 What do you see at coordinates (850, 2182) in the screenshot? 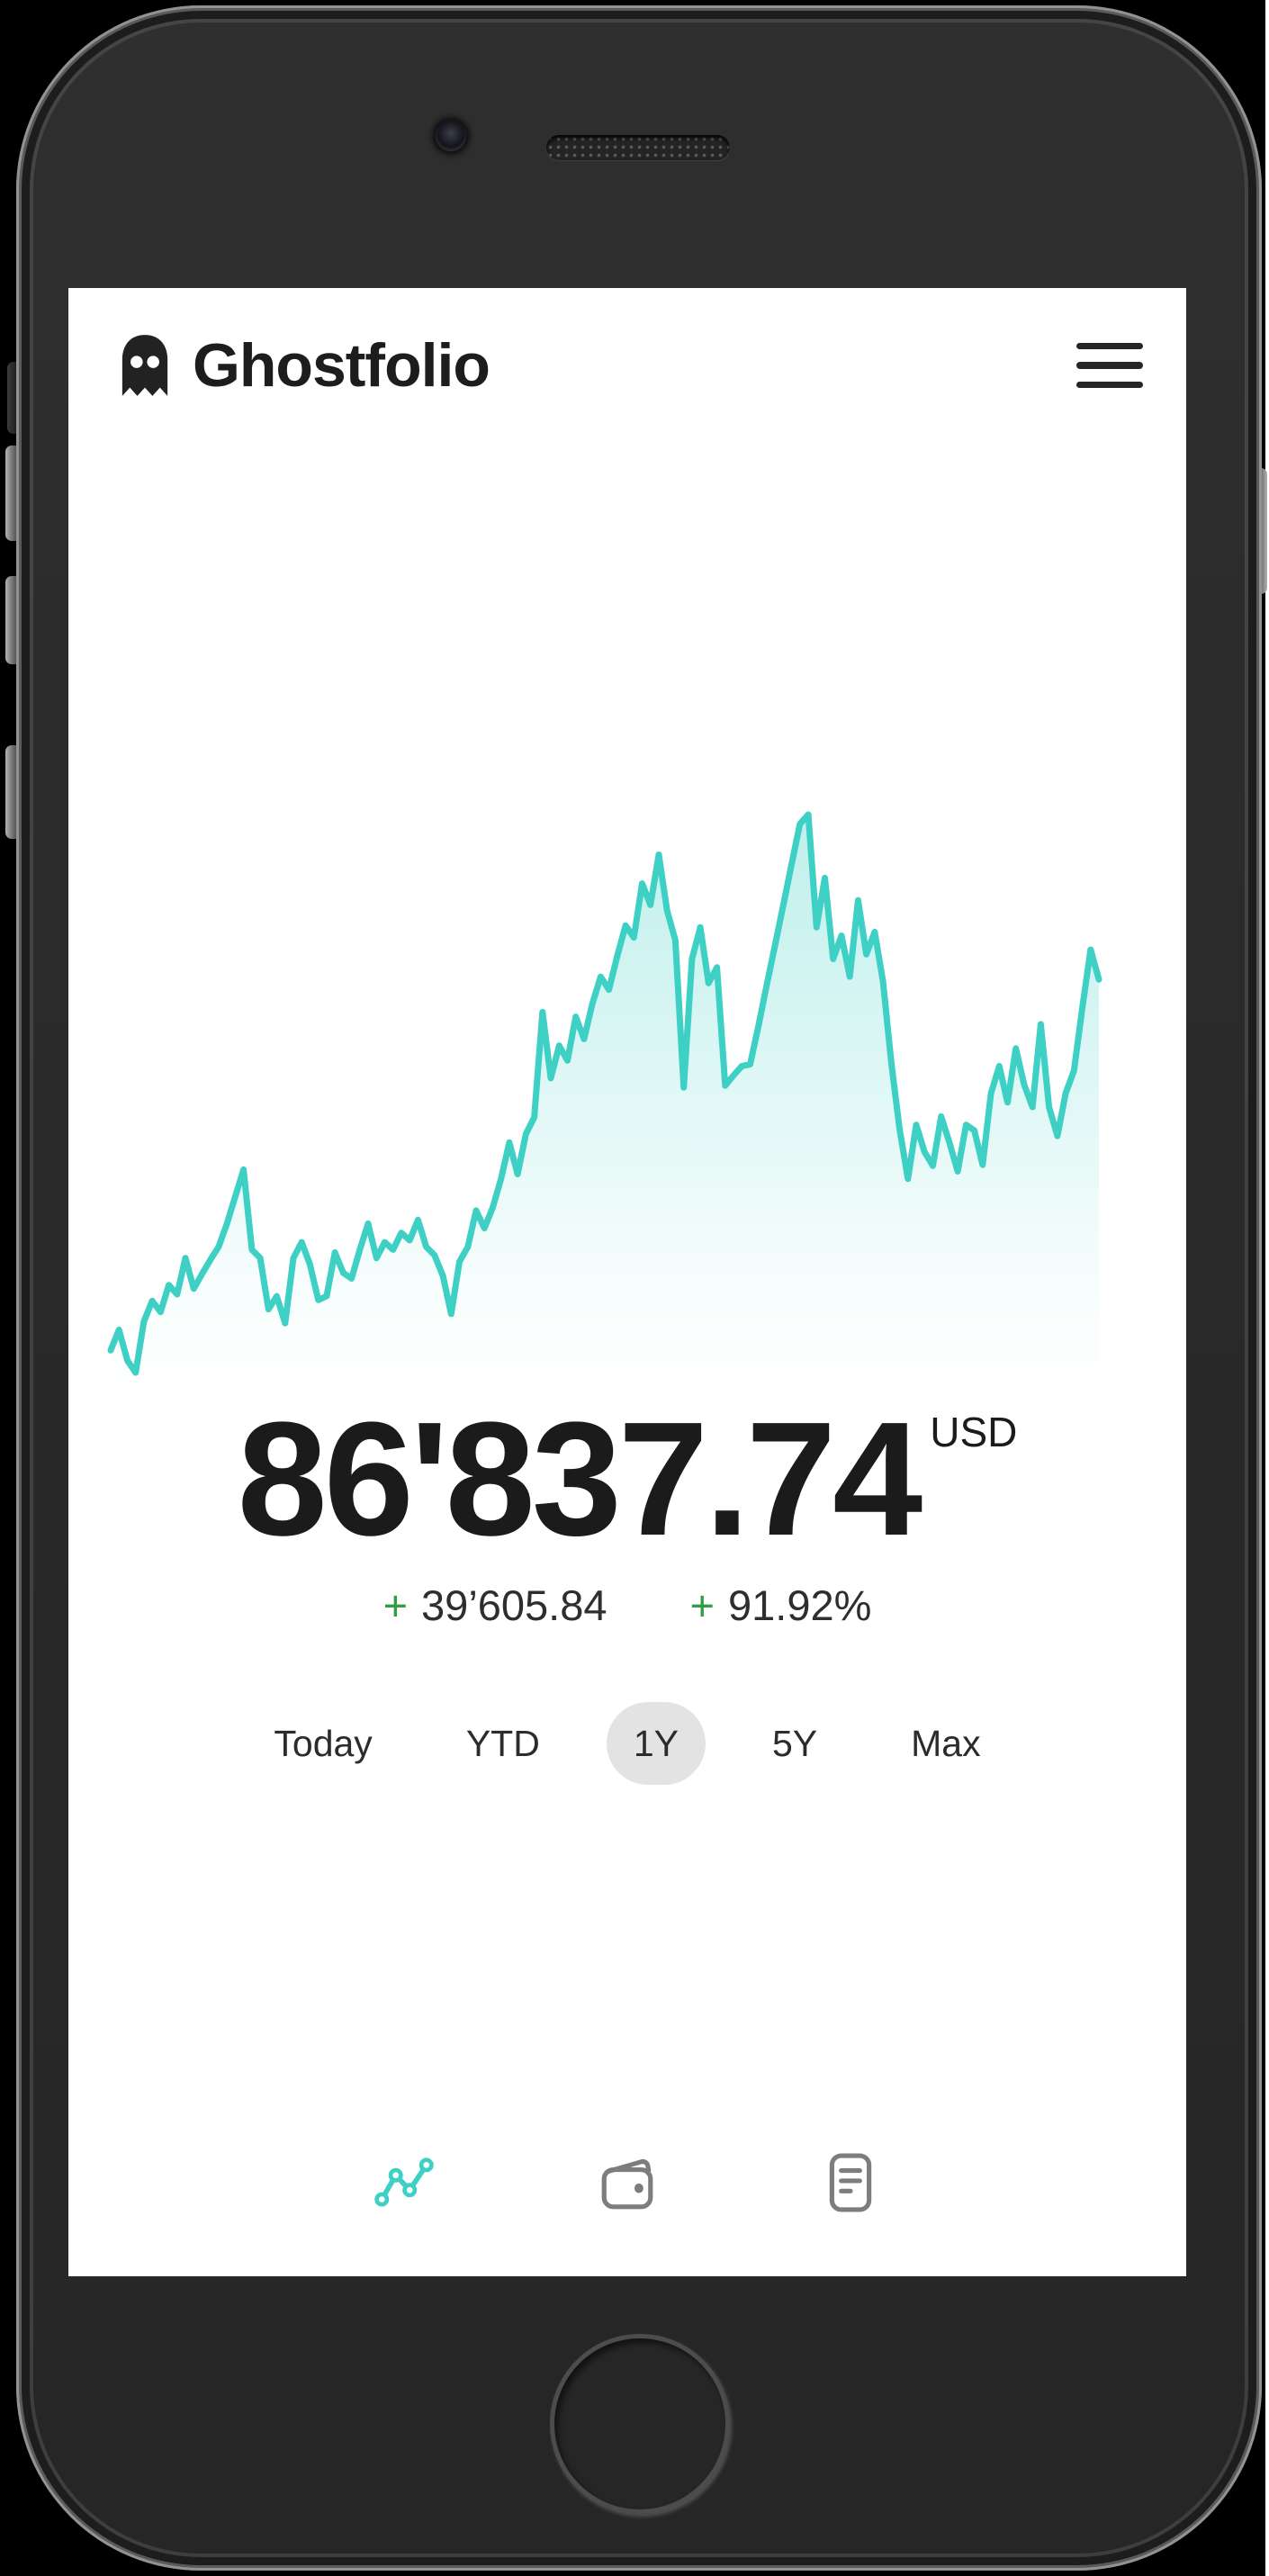
I see `reader-icon` at bounding box center [850, 2182].